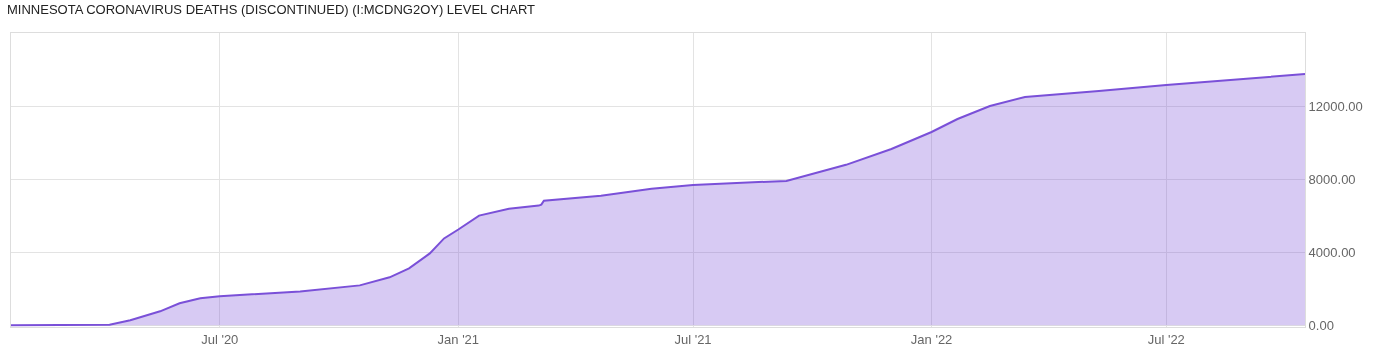 This screenshot has width=1400, height=357. What do you see at coordinates (1332, 252) in the screenshot?
I see `y-tick-label: 4000.00` at bounding box center [1332, 252].